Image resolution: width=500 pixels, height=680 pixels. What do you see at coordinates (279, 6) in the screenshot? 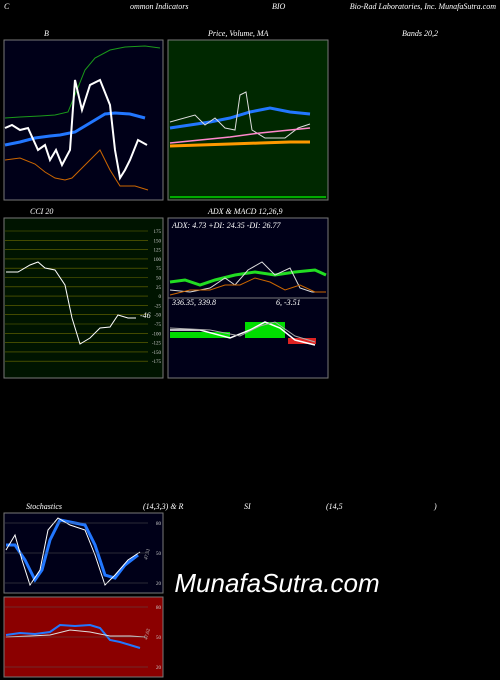
I see `header-symbol: BIO` at bounding box center [279, 6].